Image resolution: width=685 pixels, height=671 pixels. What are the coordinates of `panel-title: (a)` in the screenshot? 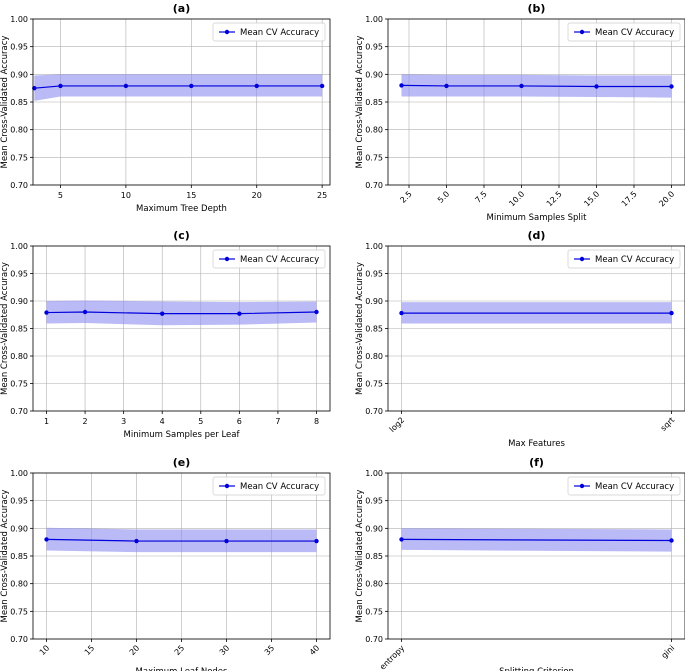 It's located at (181, 8).